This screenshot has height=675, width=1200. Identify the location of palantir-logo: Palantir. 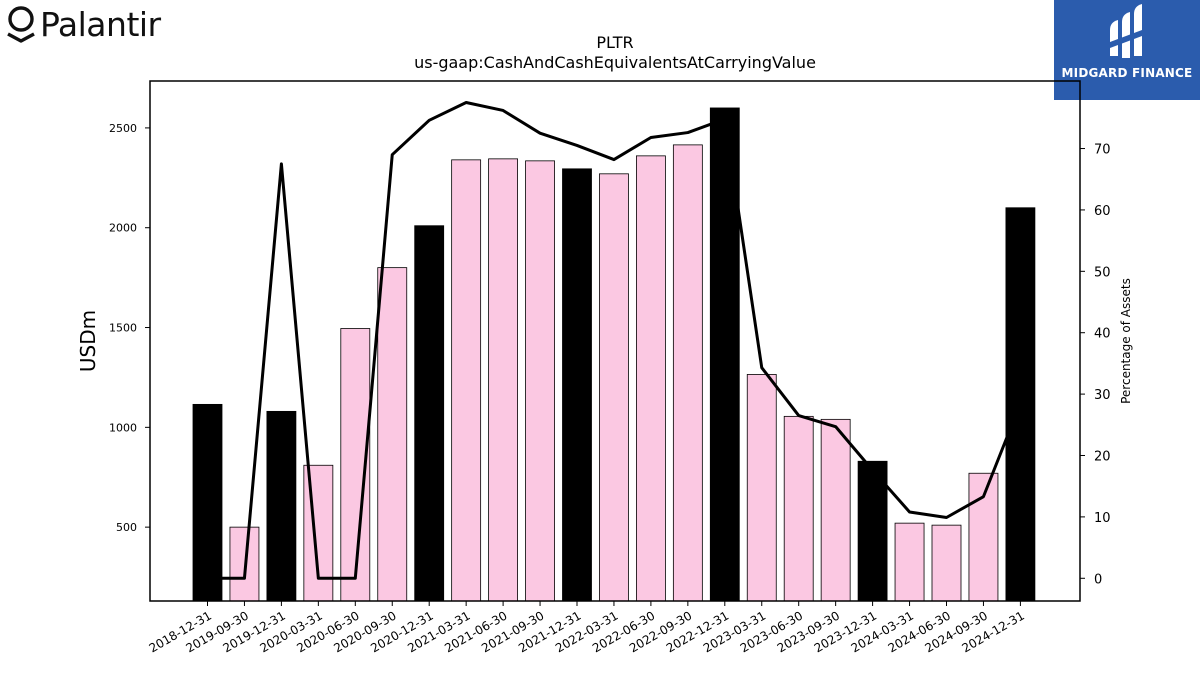
(83, 24).